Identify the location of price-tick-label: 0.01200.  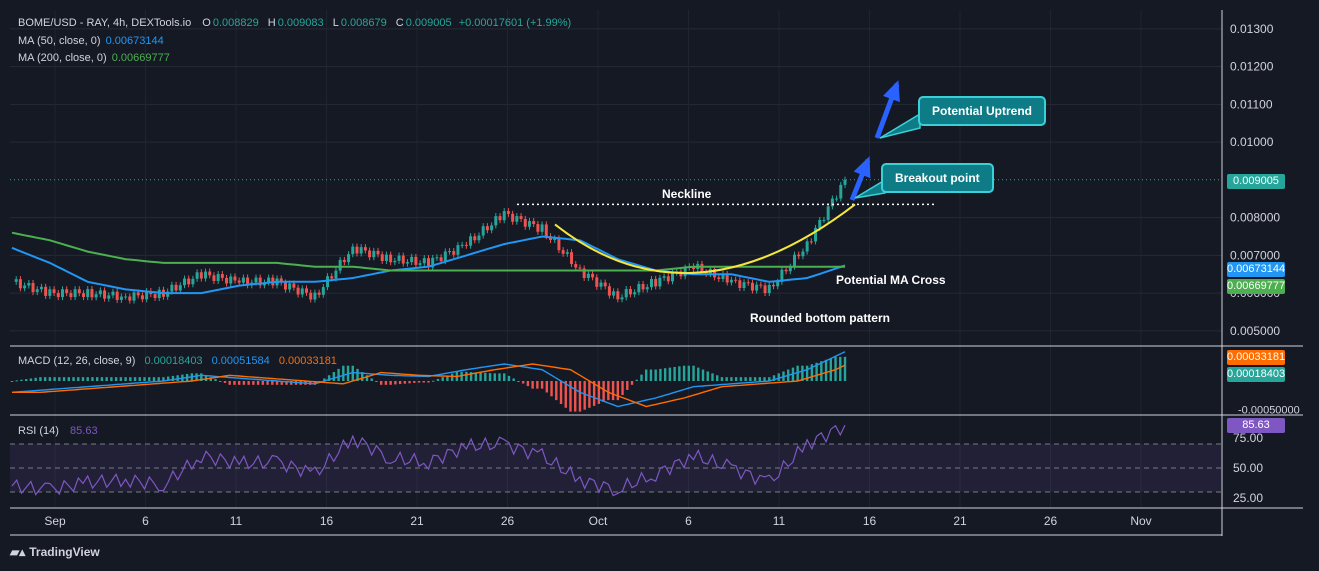
(1252, 67).